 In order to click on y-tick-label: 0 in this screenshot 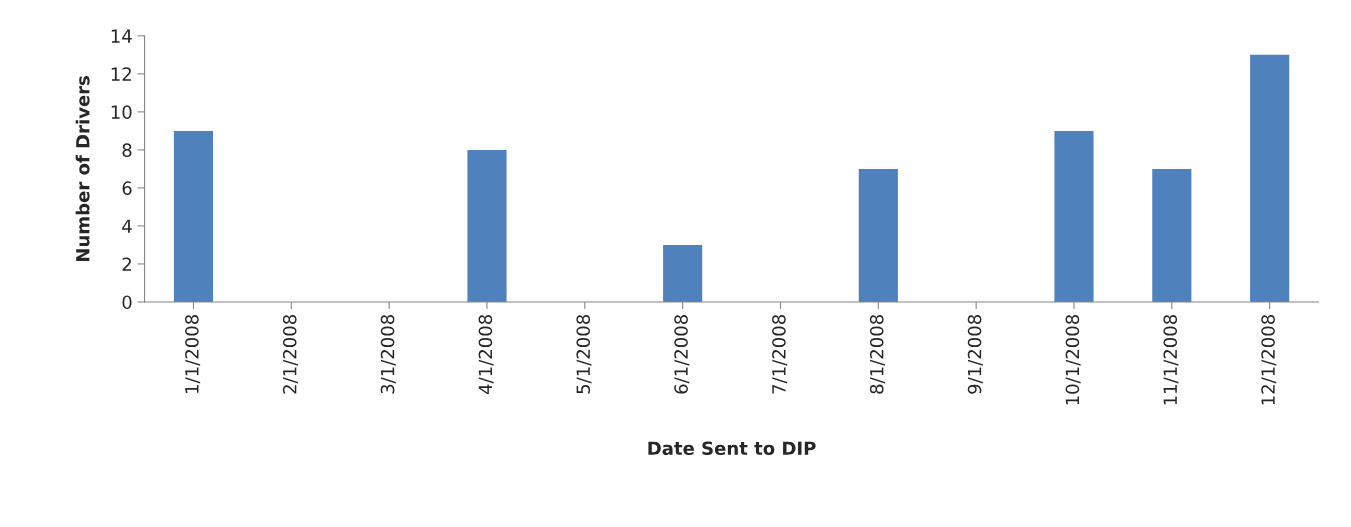, I will do `click(127, 302)`.